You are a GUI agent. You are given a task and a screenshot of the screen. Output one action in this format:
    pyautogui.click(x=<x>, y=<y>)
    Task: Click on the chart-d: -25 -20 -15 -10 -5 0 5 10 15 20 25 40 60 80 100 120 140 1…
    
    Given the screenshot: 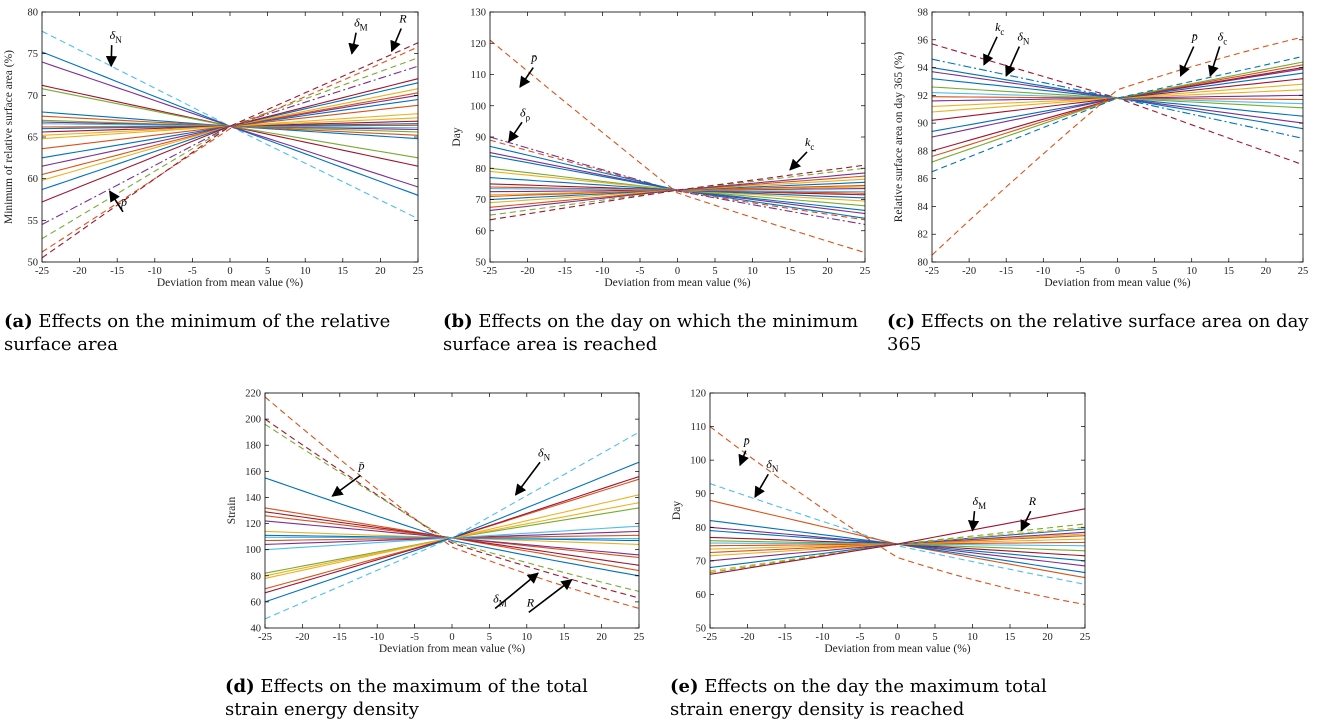 What is the action you would take?
    pyautogui.click(x=435, y=522)
    